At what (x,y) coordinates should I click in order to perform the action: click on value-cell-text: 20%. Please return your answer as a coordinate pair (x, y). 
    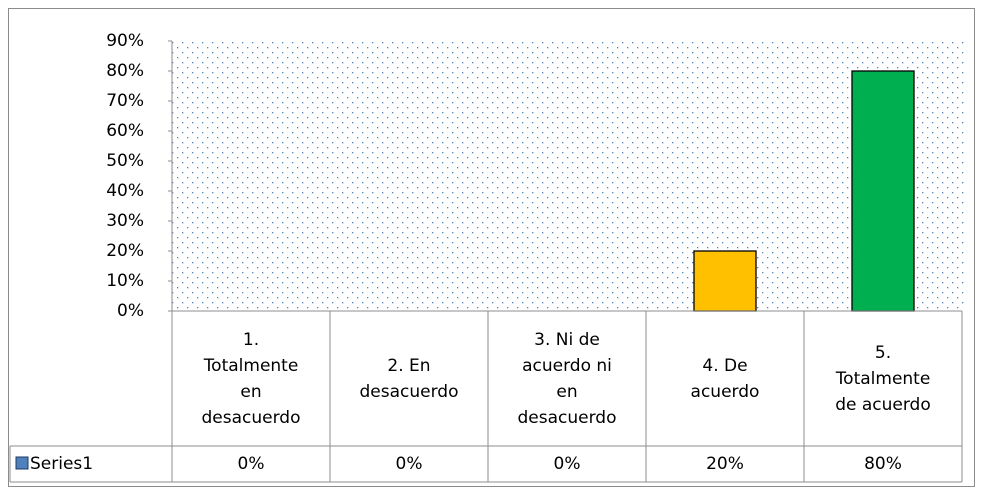
    Looking at the image, I should click on (725, 464).